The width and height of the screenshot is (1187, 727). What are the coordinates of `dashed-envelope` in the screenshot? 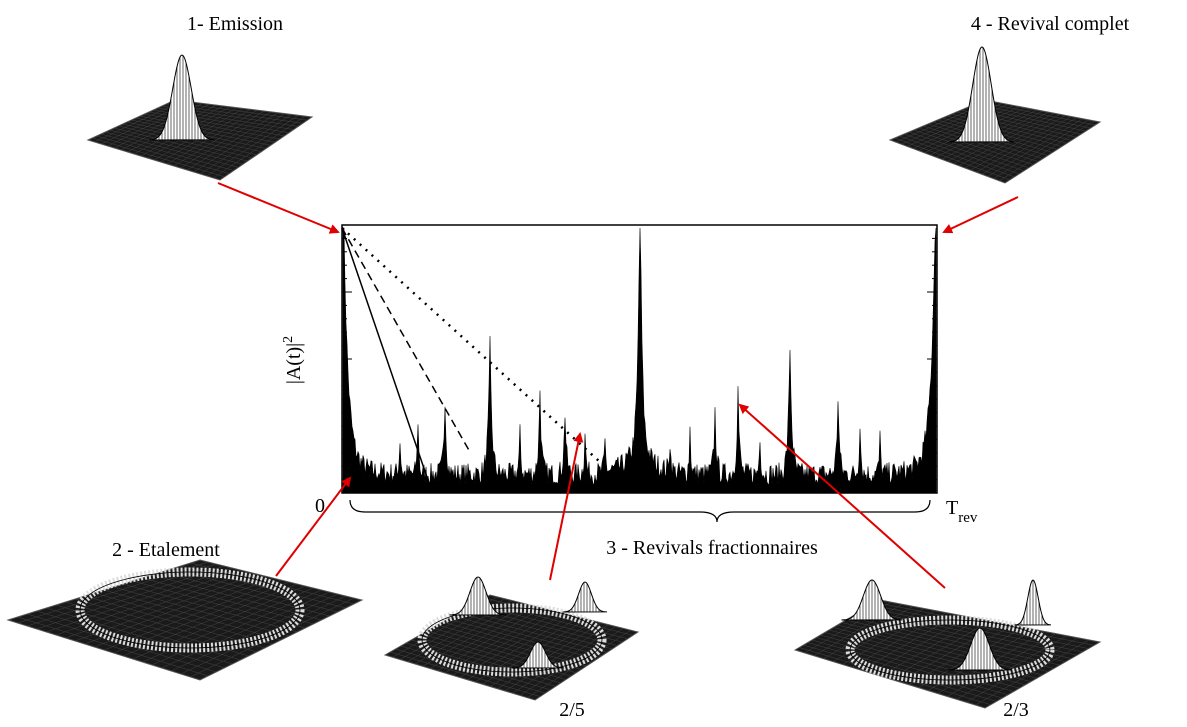 It's located at (406, 340).